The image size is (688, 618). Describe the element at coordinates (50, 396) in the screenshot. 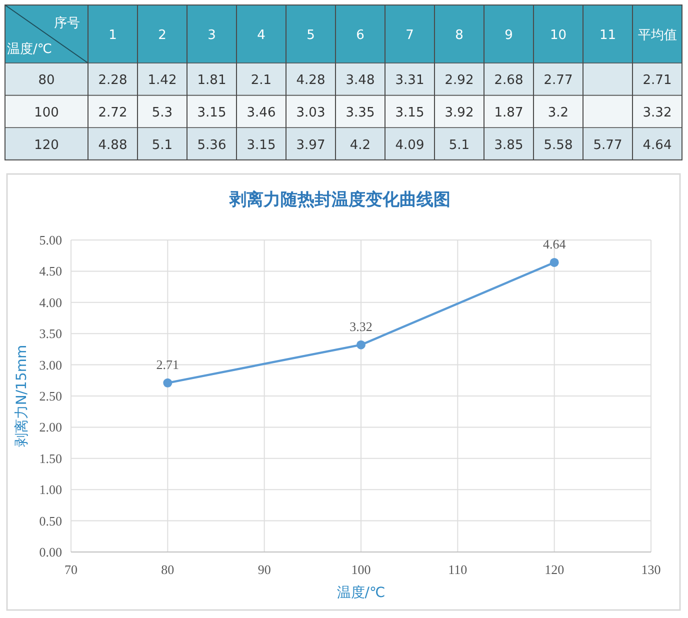

I see `y-tick-label: 2.50` at that location.